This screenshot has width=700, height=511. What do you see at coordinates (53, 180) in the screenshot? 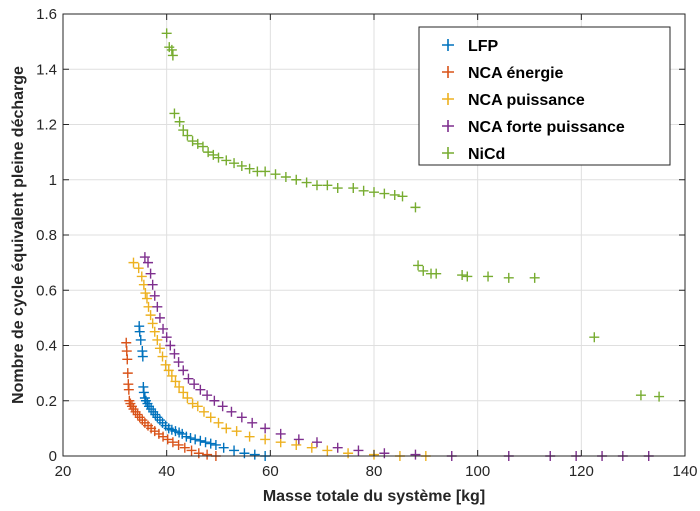
I see `y-tick-label: 1` at bounding box center [53, 180].